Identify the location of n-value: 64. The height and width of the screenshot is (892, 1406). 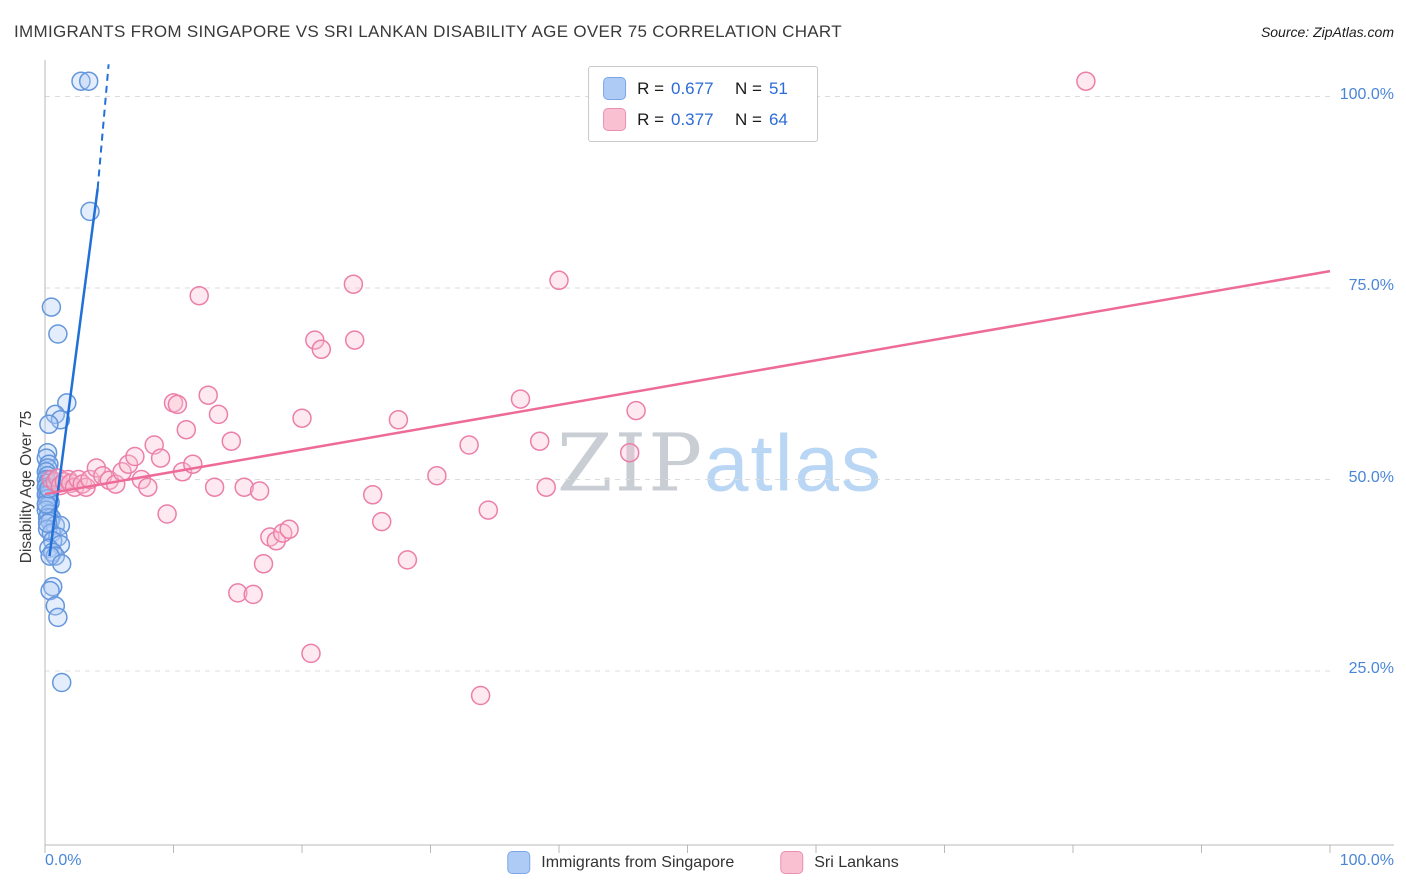
(778, 119).